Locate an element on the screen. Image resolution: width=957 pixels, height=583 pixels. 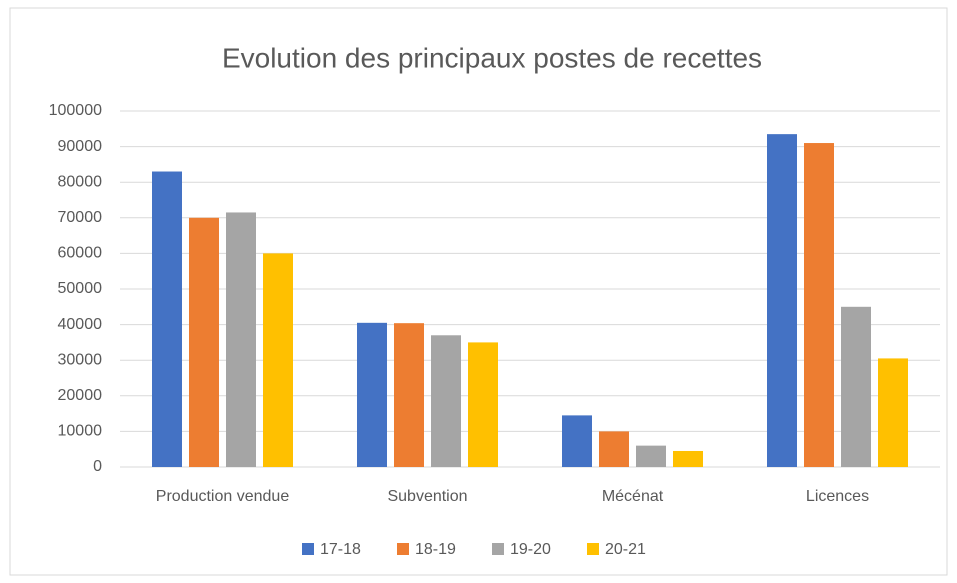
legend-label: 20-21 is located at coordinates (625, 549).